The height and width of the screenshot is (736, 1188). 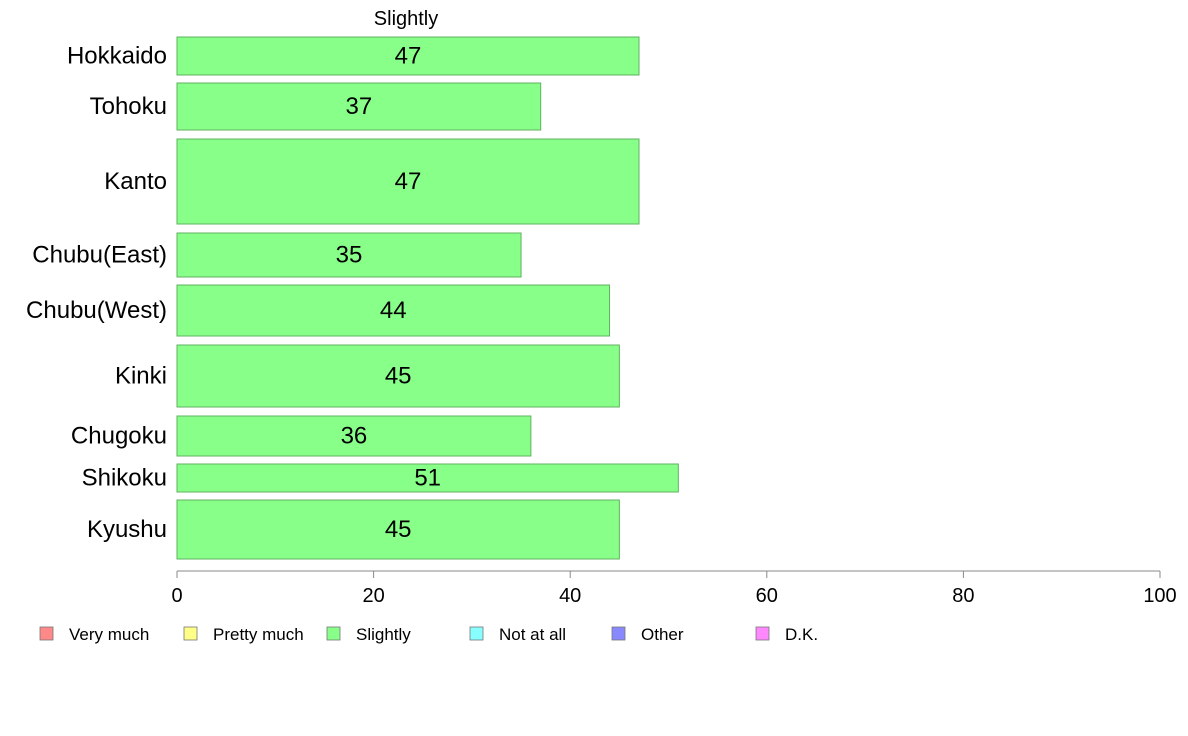 I want to click on bar-chubu-west-, so click(x=393, y=310).